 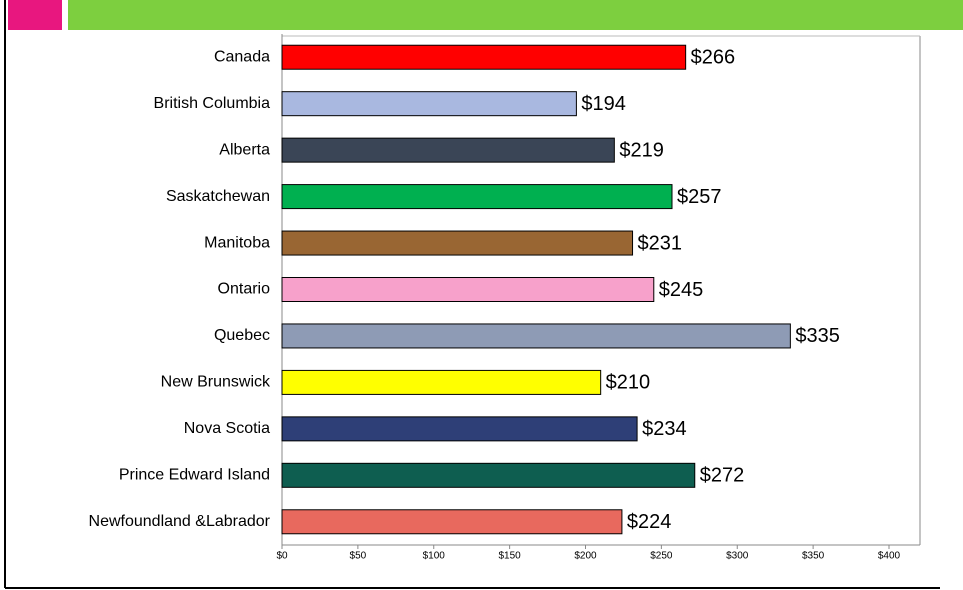 I want to click on value-label: $335, so click(x=817, y=336).